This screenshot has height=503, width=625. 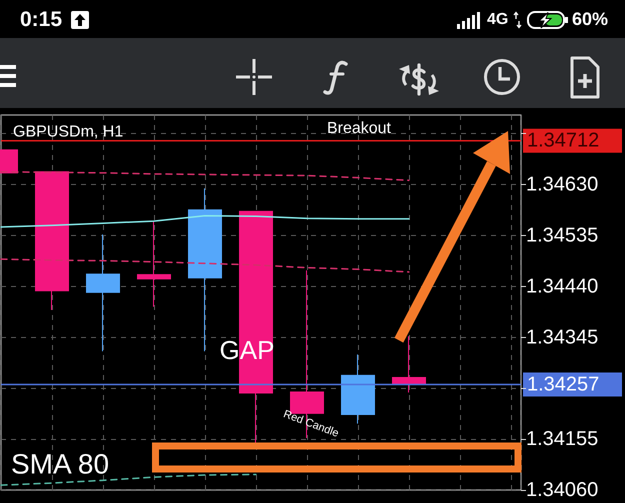 What do you see at coordinates (562, 337) in the screenshot?
I see `y-tick-label: 1.34345` at bounding box center [562, 337].